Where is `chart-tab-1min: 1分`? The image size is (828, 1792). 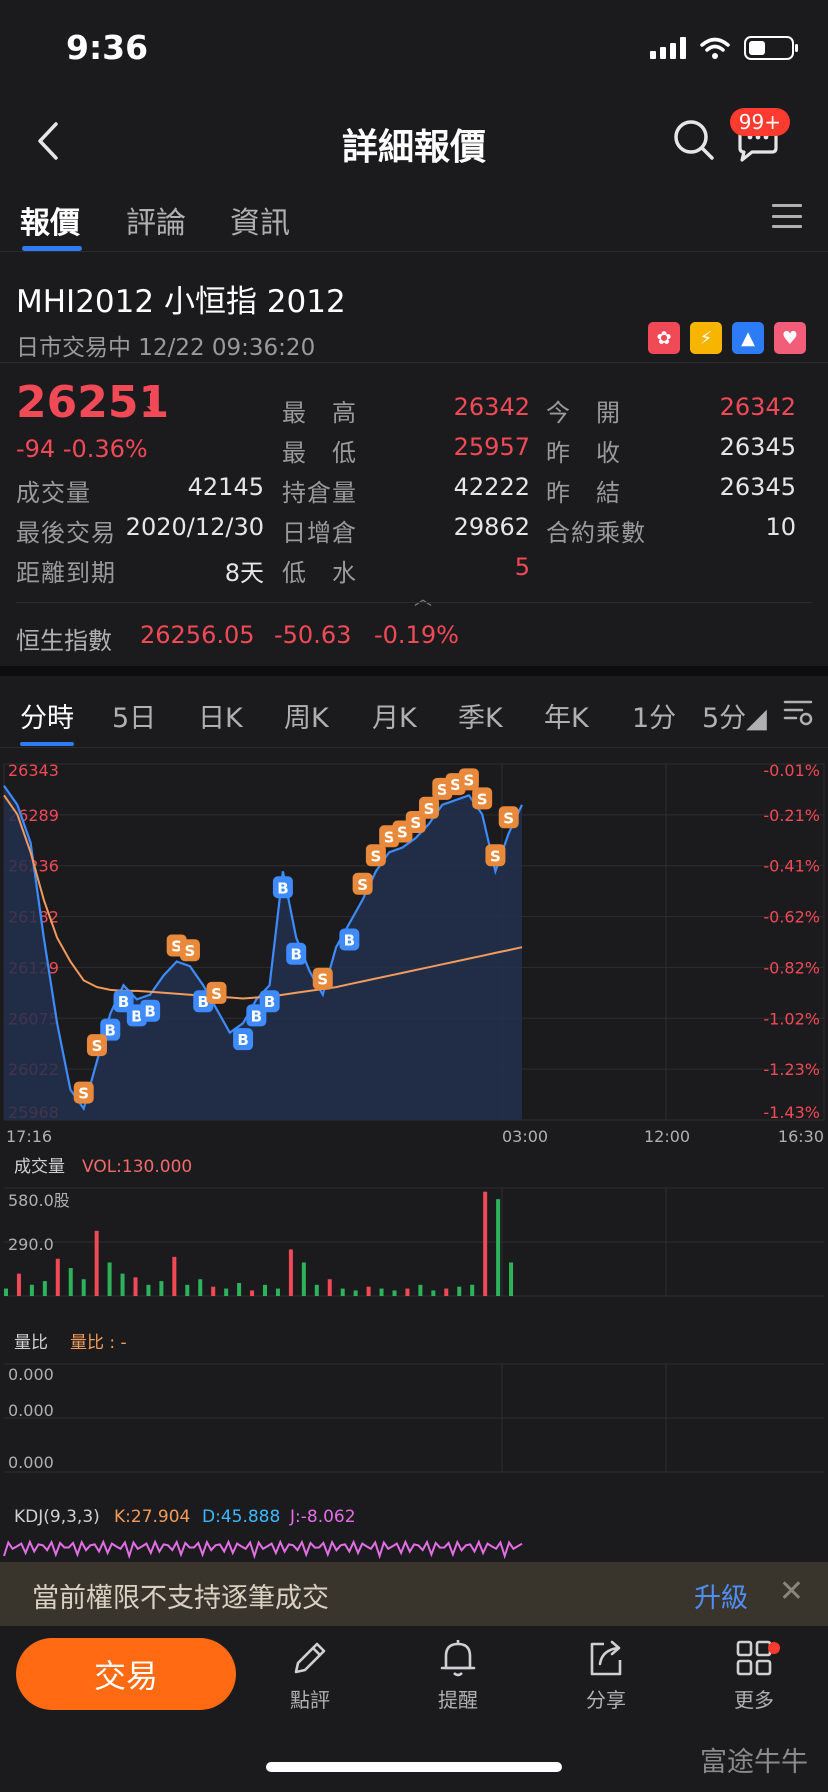 chart-tab-1min: 1分 is located at coordinates (654, 718).